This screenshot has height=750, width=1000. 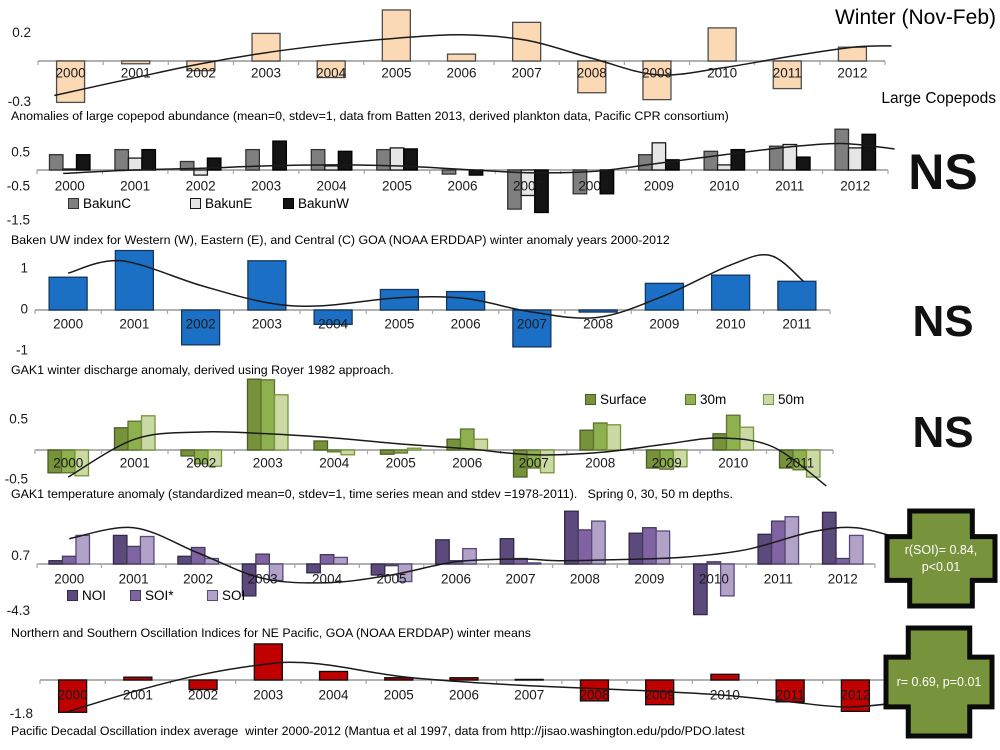 What do you see at coordinates (19, 101) in the screenshot?
I see `y-tick-label: -0.3` at bounding box center [19, 101].